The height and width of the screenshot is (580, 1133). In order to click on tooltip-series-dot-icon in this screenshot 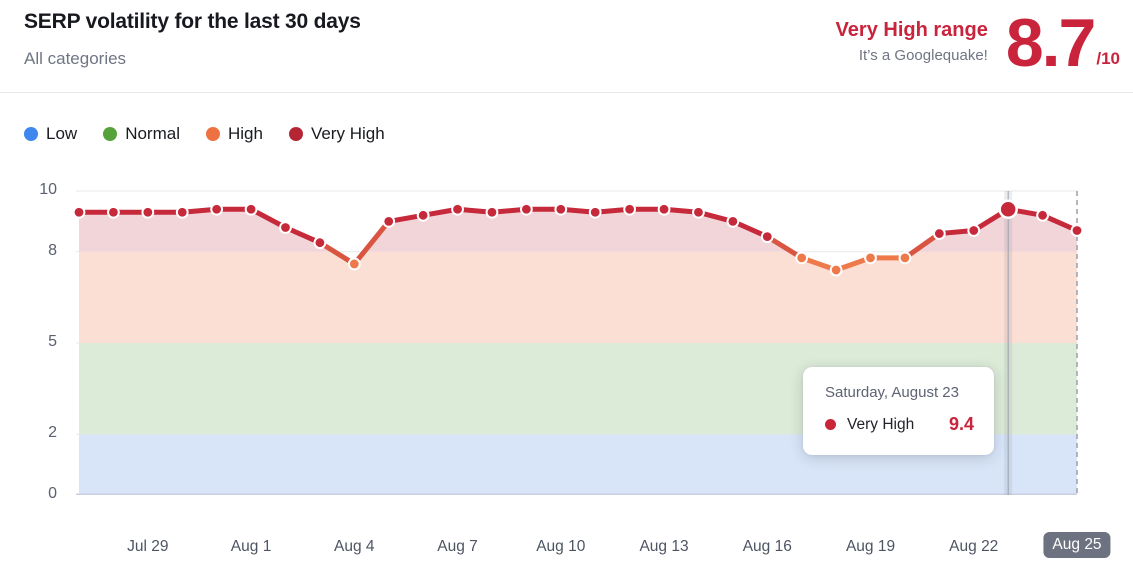, I will do `click(830, 424)`.